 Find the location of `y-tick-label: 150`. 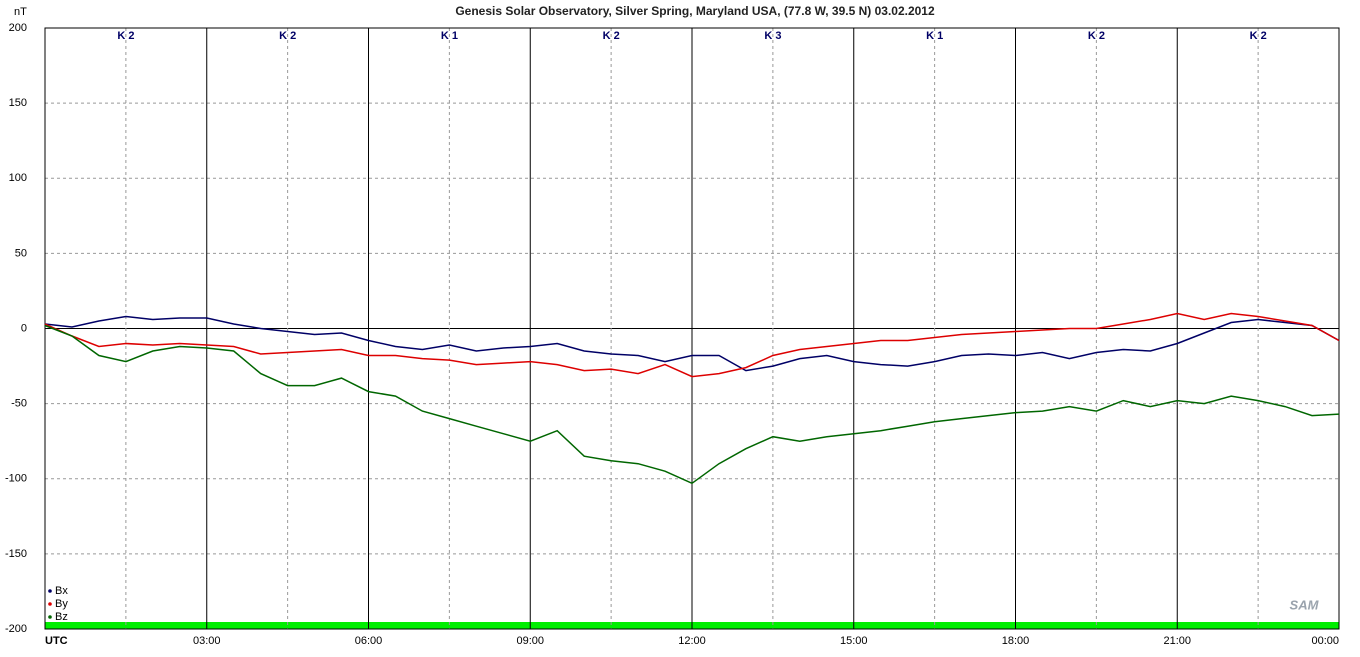

y-tick-label: 150 is located at coordinates (18, 103).